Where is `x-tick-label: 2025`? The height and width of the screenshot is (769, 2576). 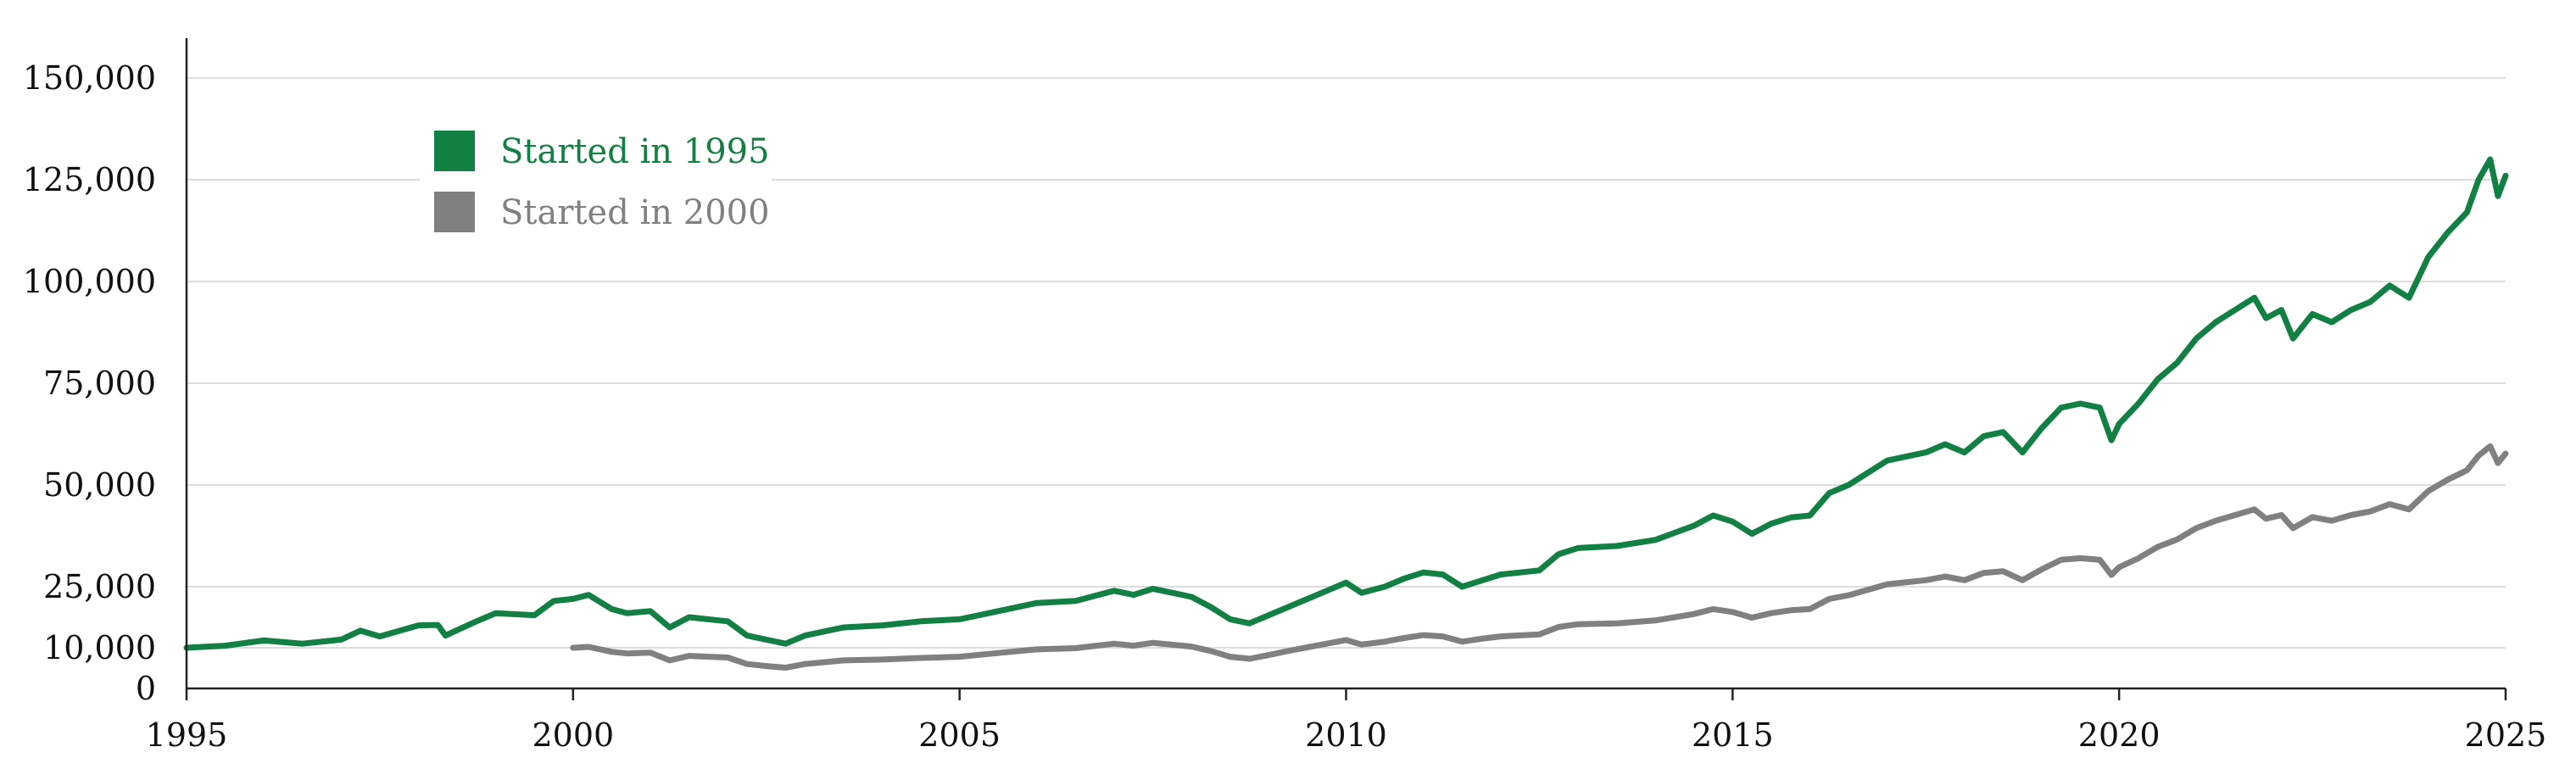 x-tick-label: 2025 is located at coordinates (2506, 735).